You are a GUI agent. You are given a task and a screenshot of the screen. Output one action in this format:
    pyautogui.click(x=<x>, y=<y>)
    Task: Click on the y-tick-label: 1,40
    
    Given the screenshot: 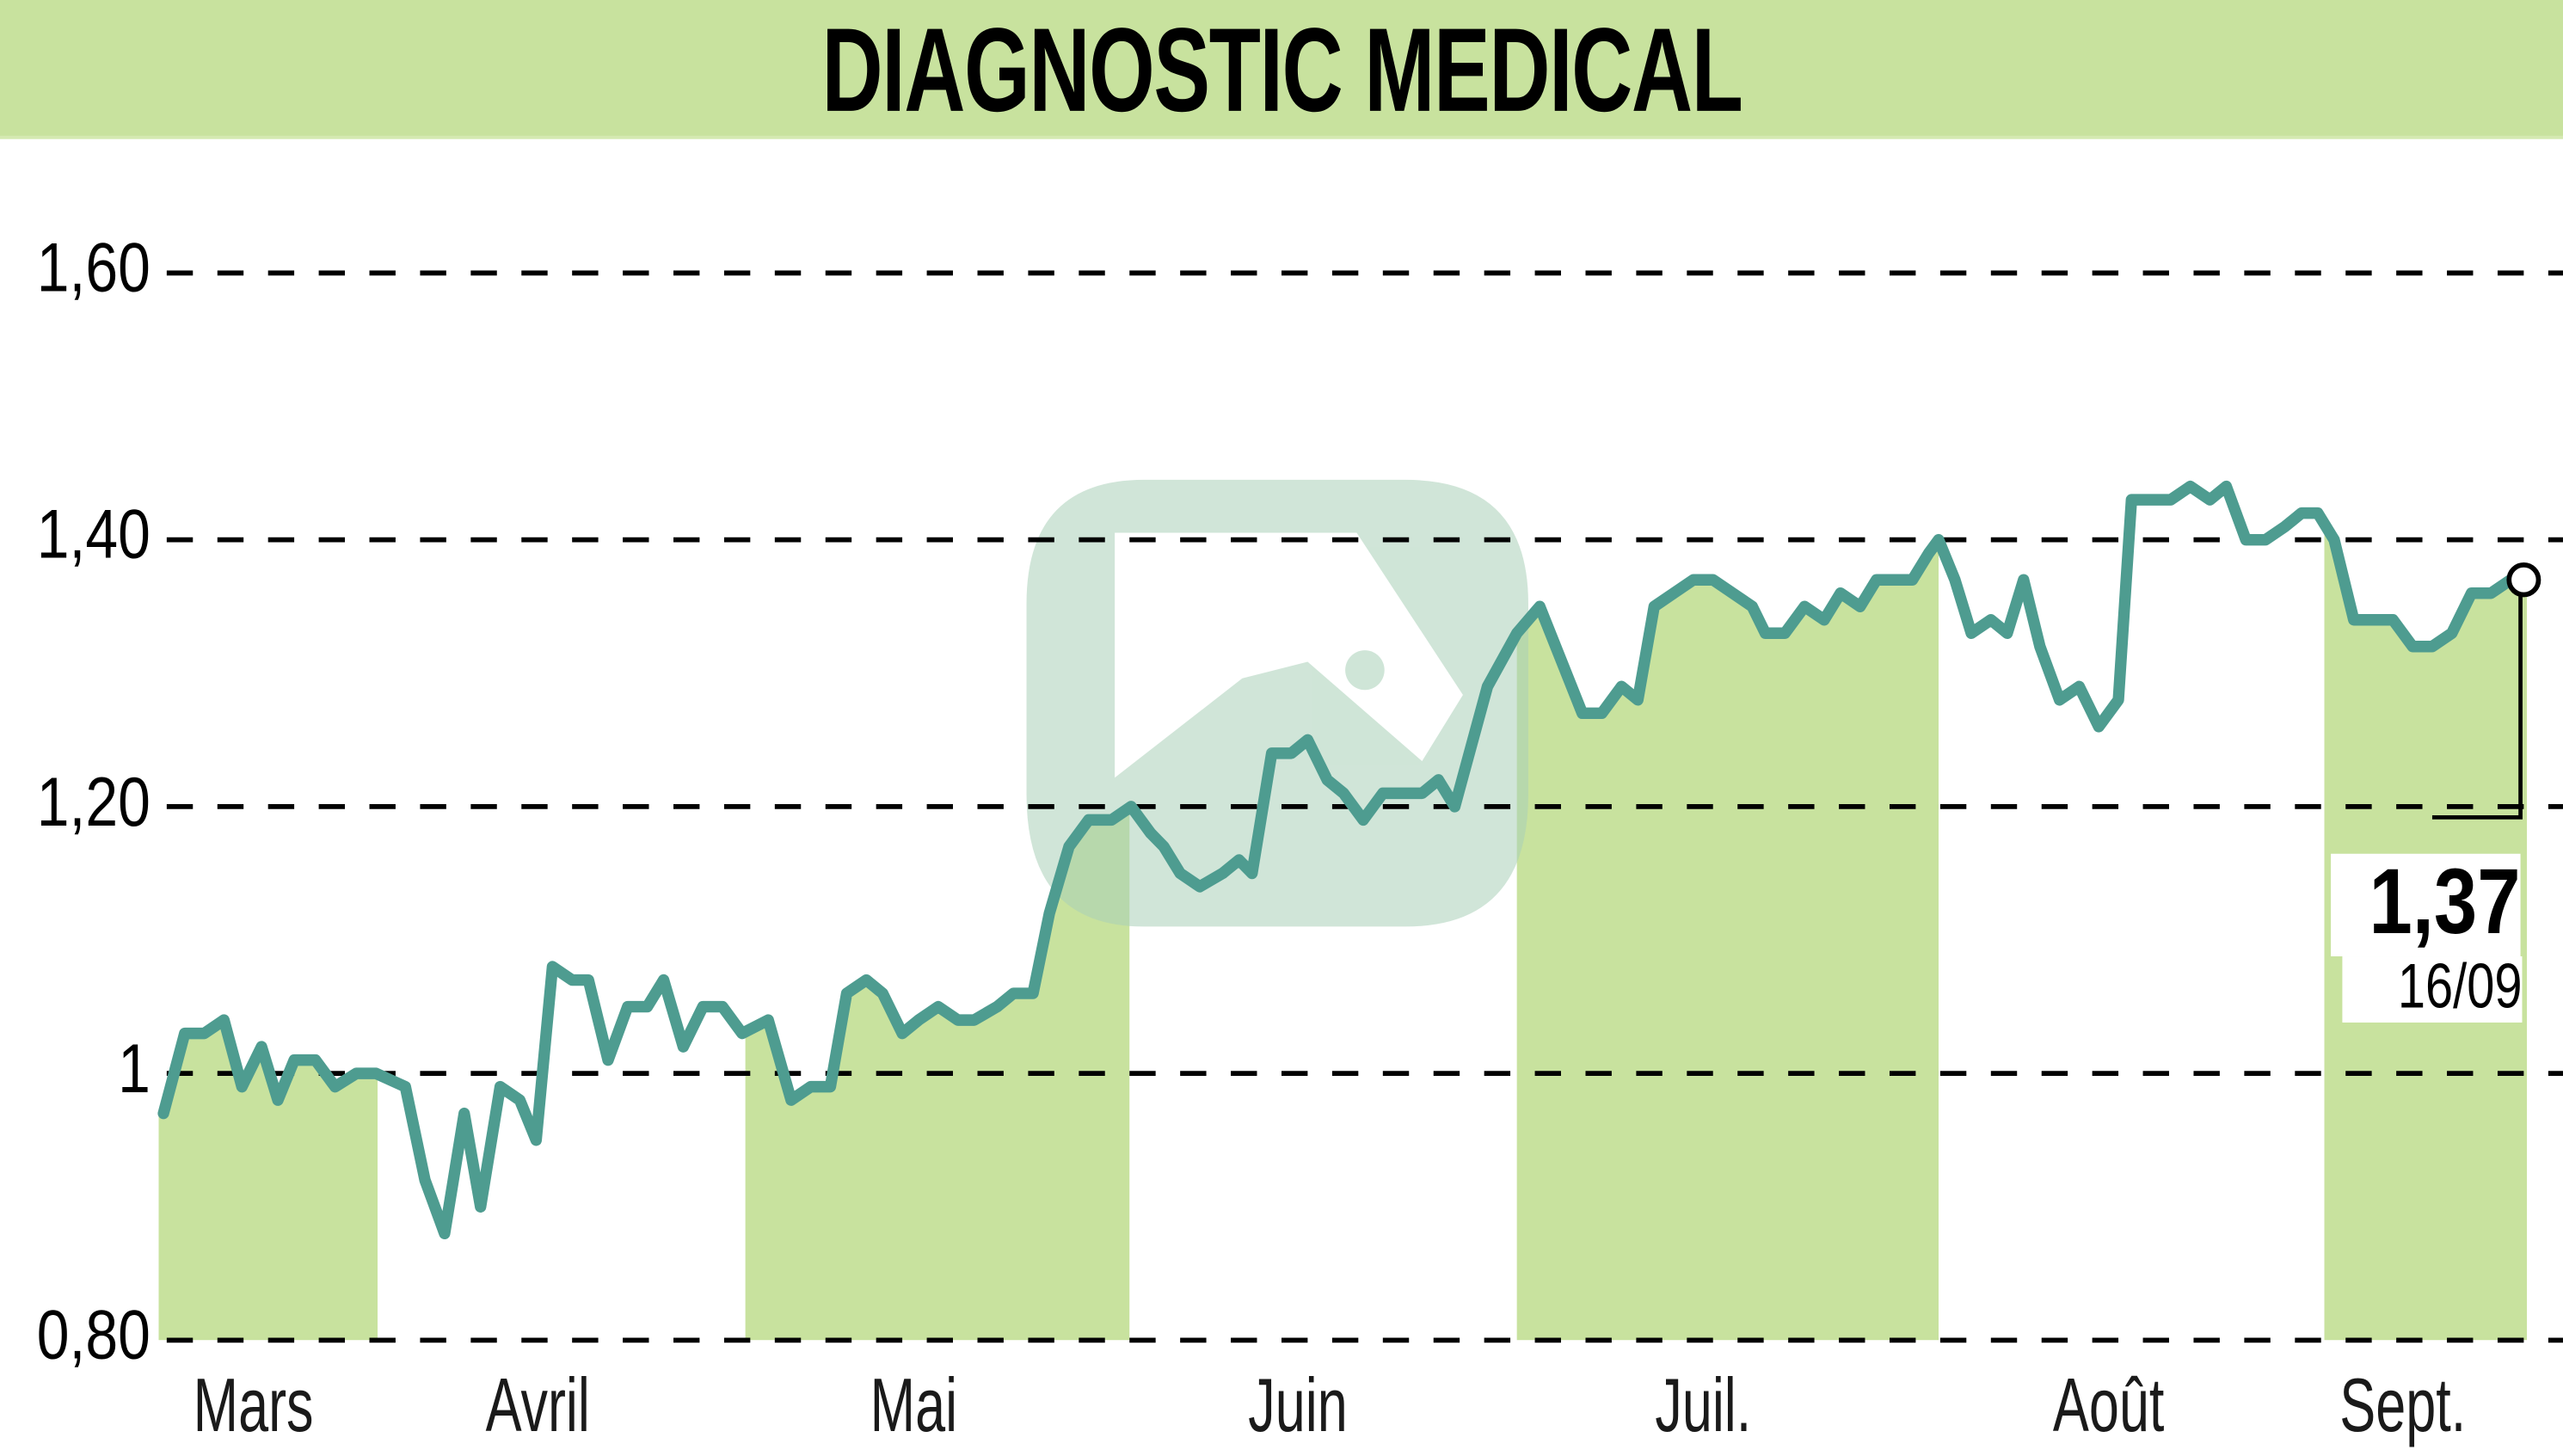 What is the action you would take?
    pyautogui.click(x=93, y=535)
    